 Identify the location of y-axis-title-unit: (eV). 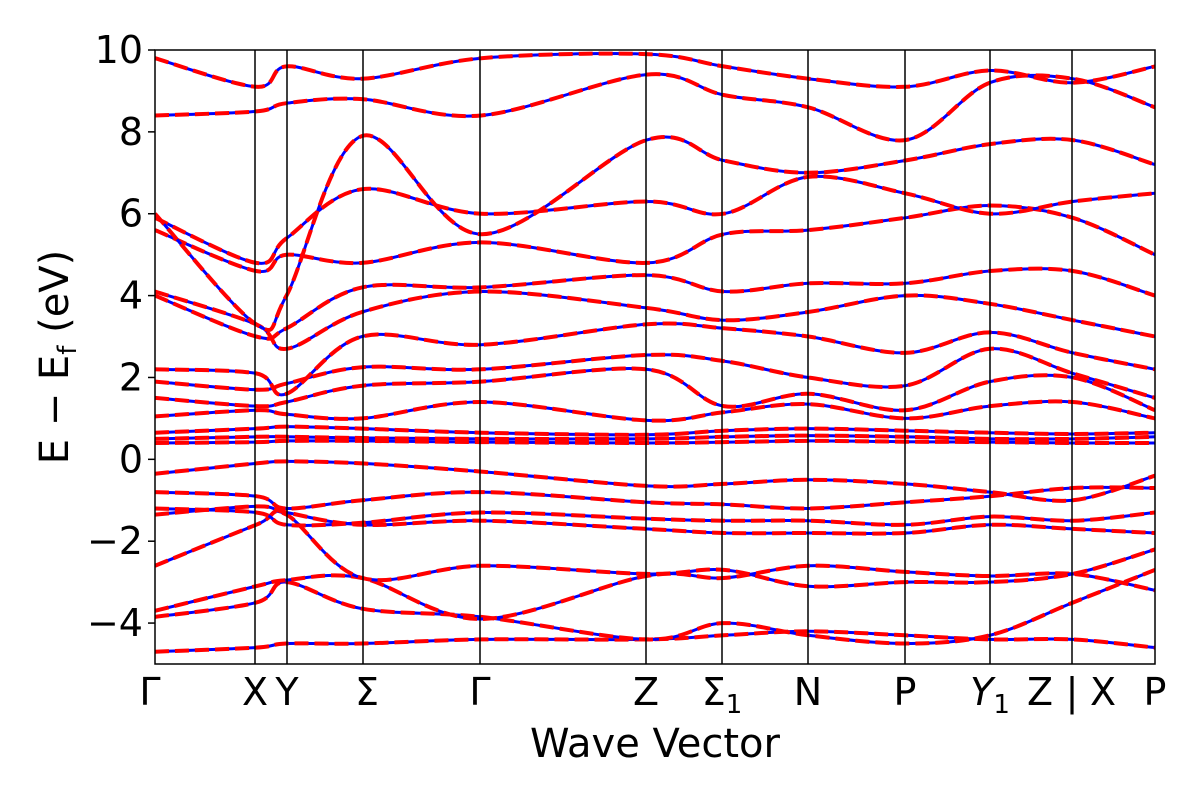
(55, 291).